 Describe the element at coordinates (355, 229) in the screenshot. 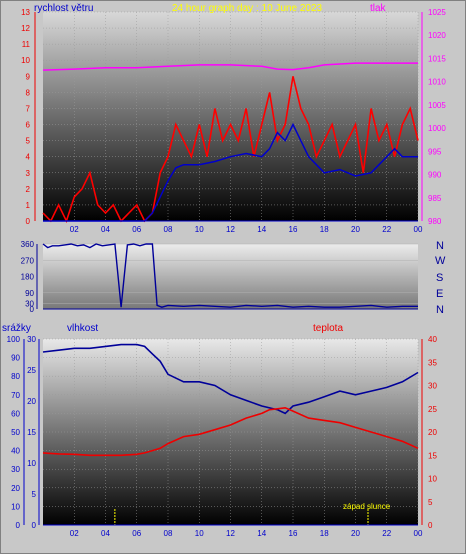

I see `wind-time-tick-label: 20` at that location.